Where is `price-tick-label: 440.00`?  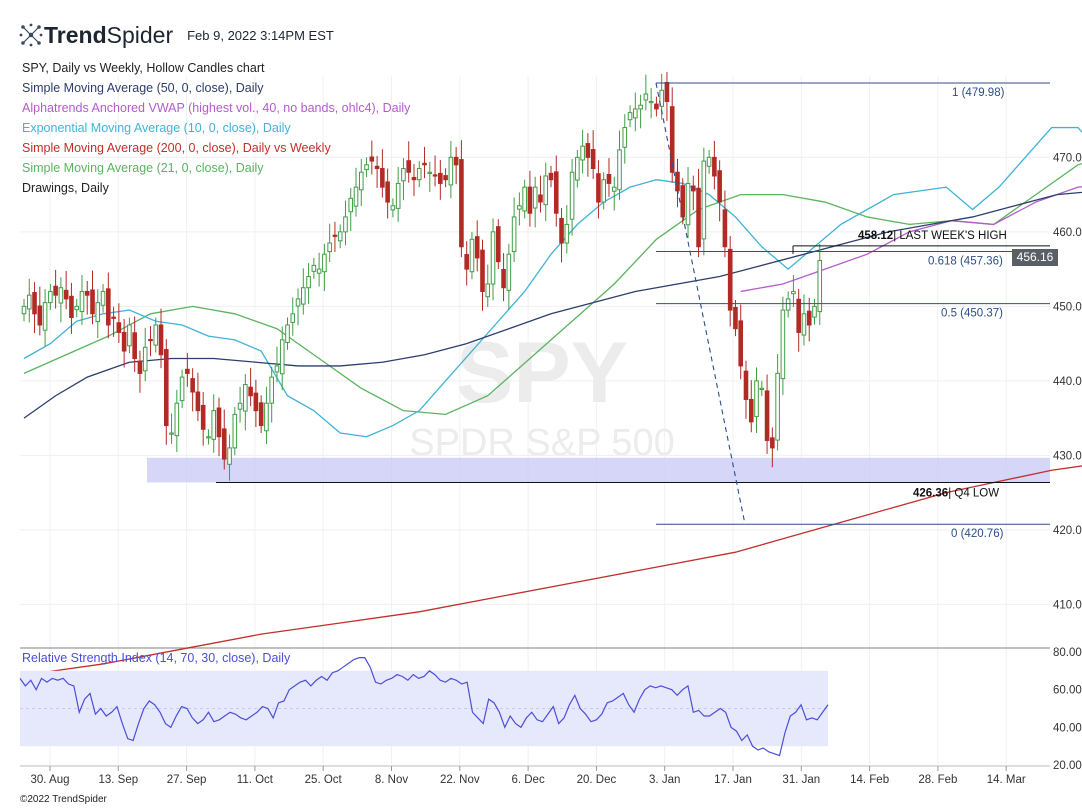 price-tick-label: 440.00 is located at coordinates (1067, 382).